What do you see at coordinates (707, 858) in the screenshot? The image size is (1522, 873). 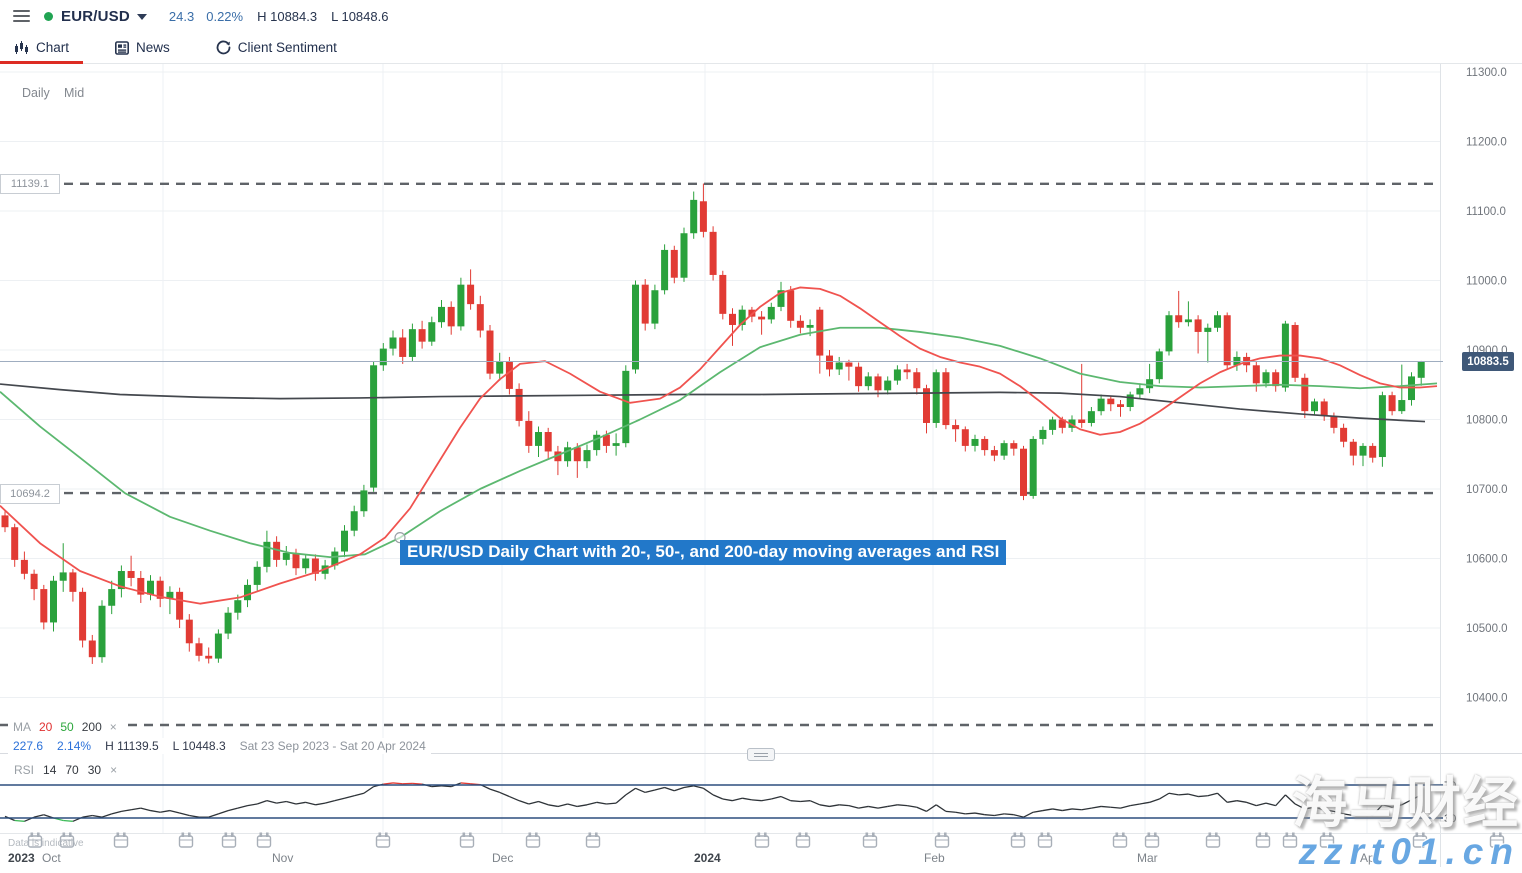 I see `month-label: 2024` at bounding box center [707, 858].